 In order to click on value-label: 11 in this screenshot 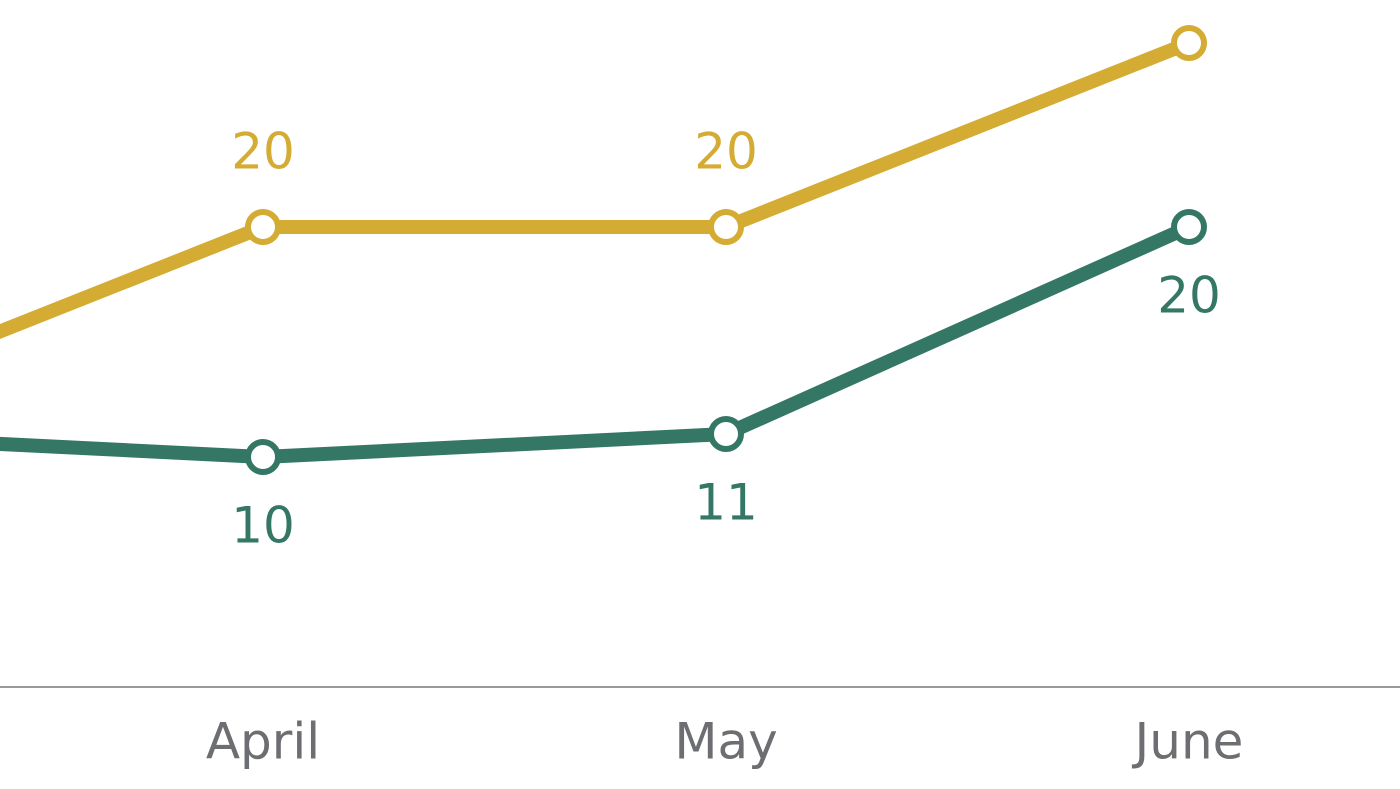, I will do `click(726, 503)`.